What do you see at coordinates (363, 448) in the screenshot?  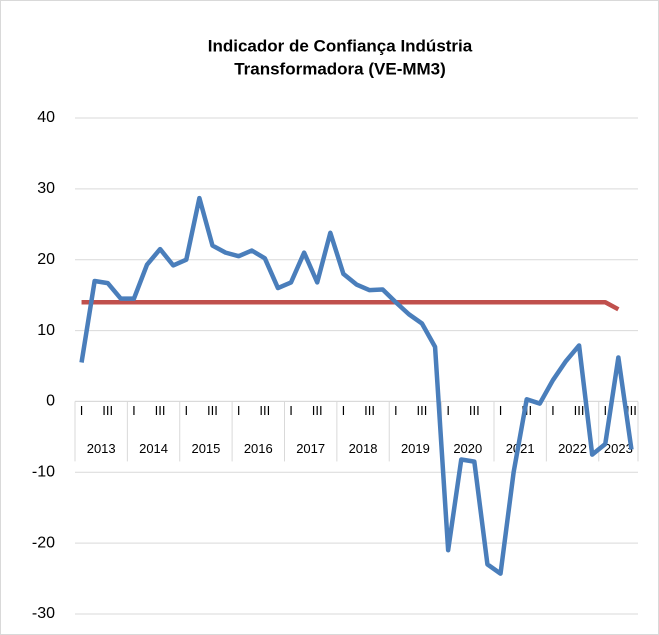 I see `year-label: 2018` at bounding box center [363, 448].